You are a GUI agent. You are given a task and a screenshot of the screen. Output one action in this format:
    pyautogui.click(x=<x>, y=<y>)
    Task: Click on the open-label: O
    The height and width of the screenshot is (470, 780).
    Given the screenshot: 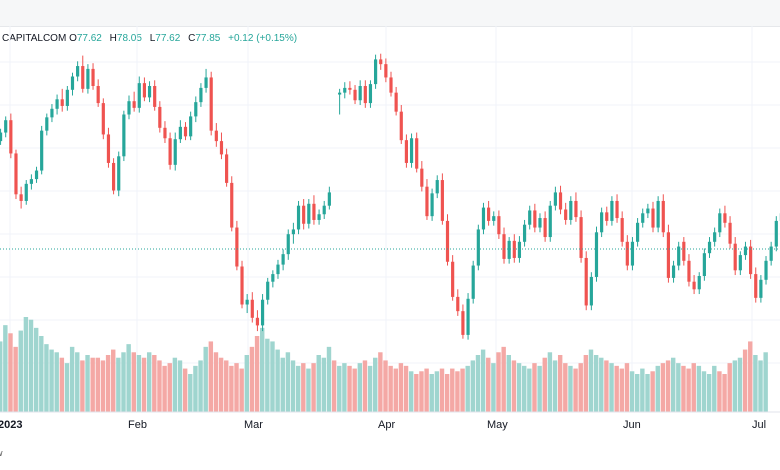 What is the action you would take?
    pyautogui.click(x=73, y=38)
    